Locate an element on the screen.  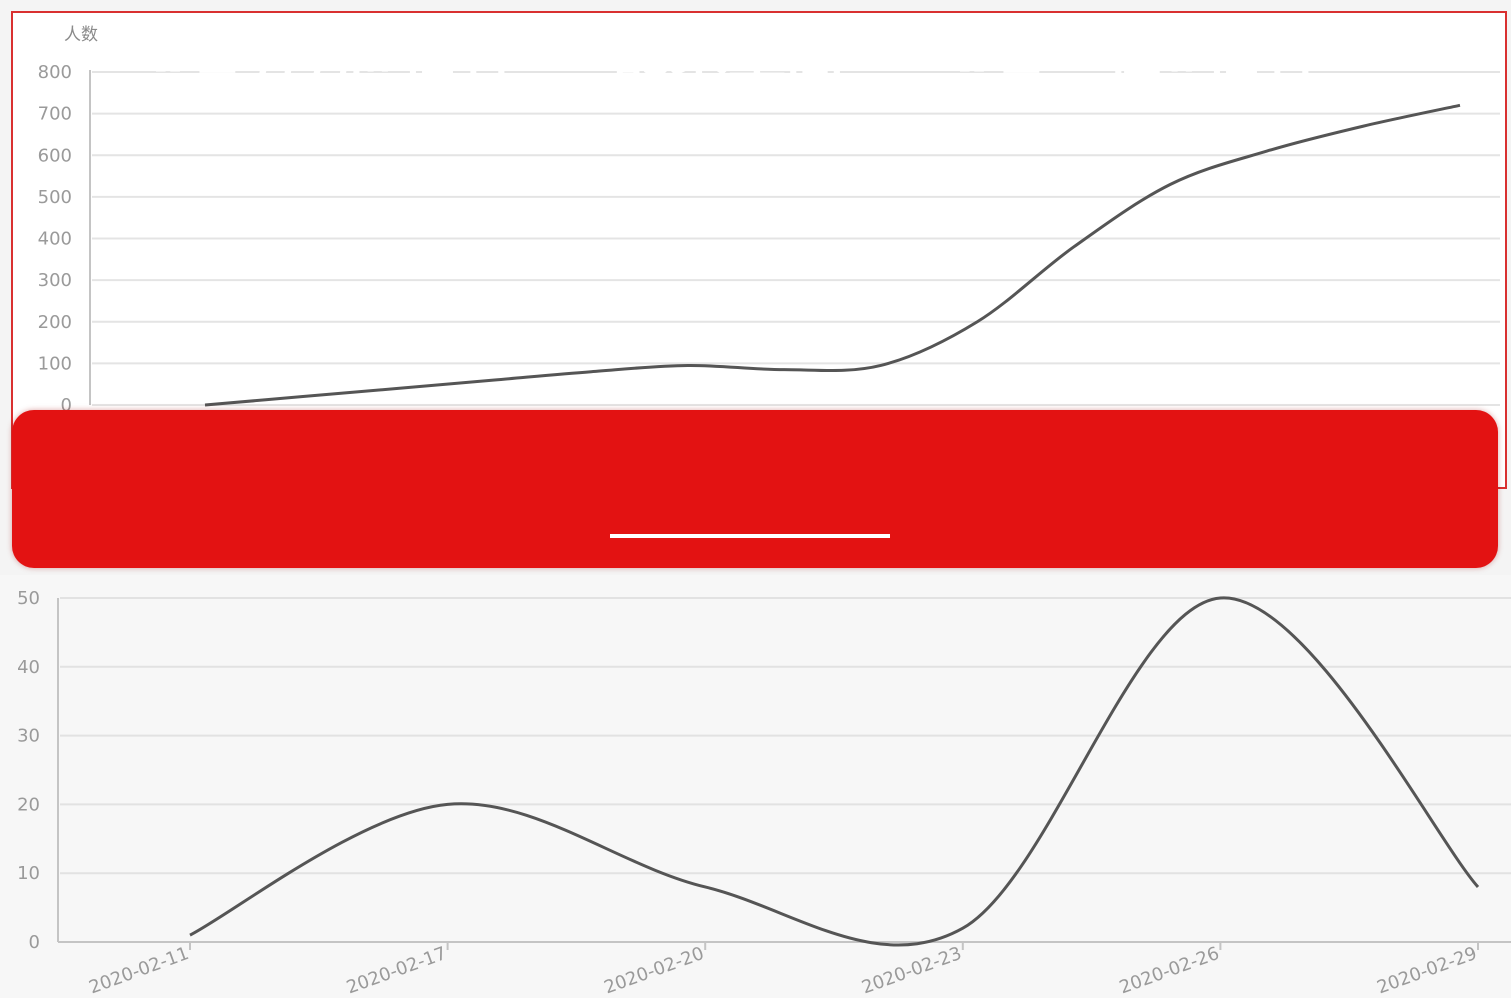
top-y-tick-label: 700 is located at coordinates (55, 114).